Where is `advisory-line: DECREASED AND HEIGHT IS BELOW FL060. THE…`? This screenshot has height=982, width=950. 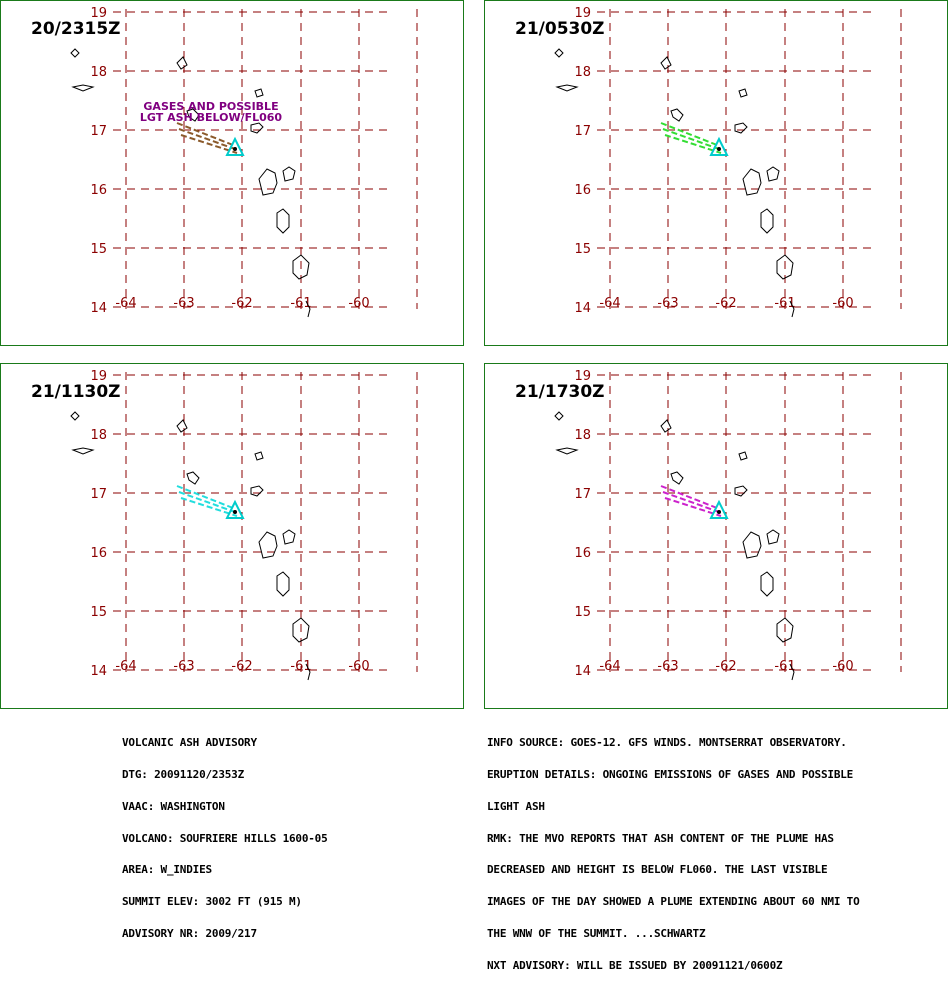 advisory-line: DECREASED AND HEIGHT IS BELOW FL060. THE… is located at coordinates (657, 870).